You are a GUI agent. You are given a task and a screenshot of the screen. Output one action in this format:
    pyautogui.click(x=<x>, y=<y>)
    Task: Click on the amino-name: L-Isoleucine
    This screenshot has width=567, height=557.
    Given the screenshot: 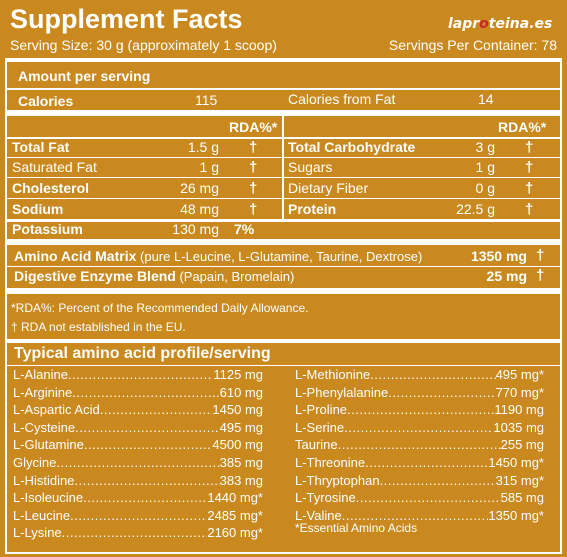 What is the action you would take?
    pyautogui.click(x=48, y=498)
    